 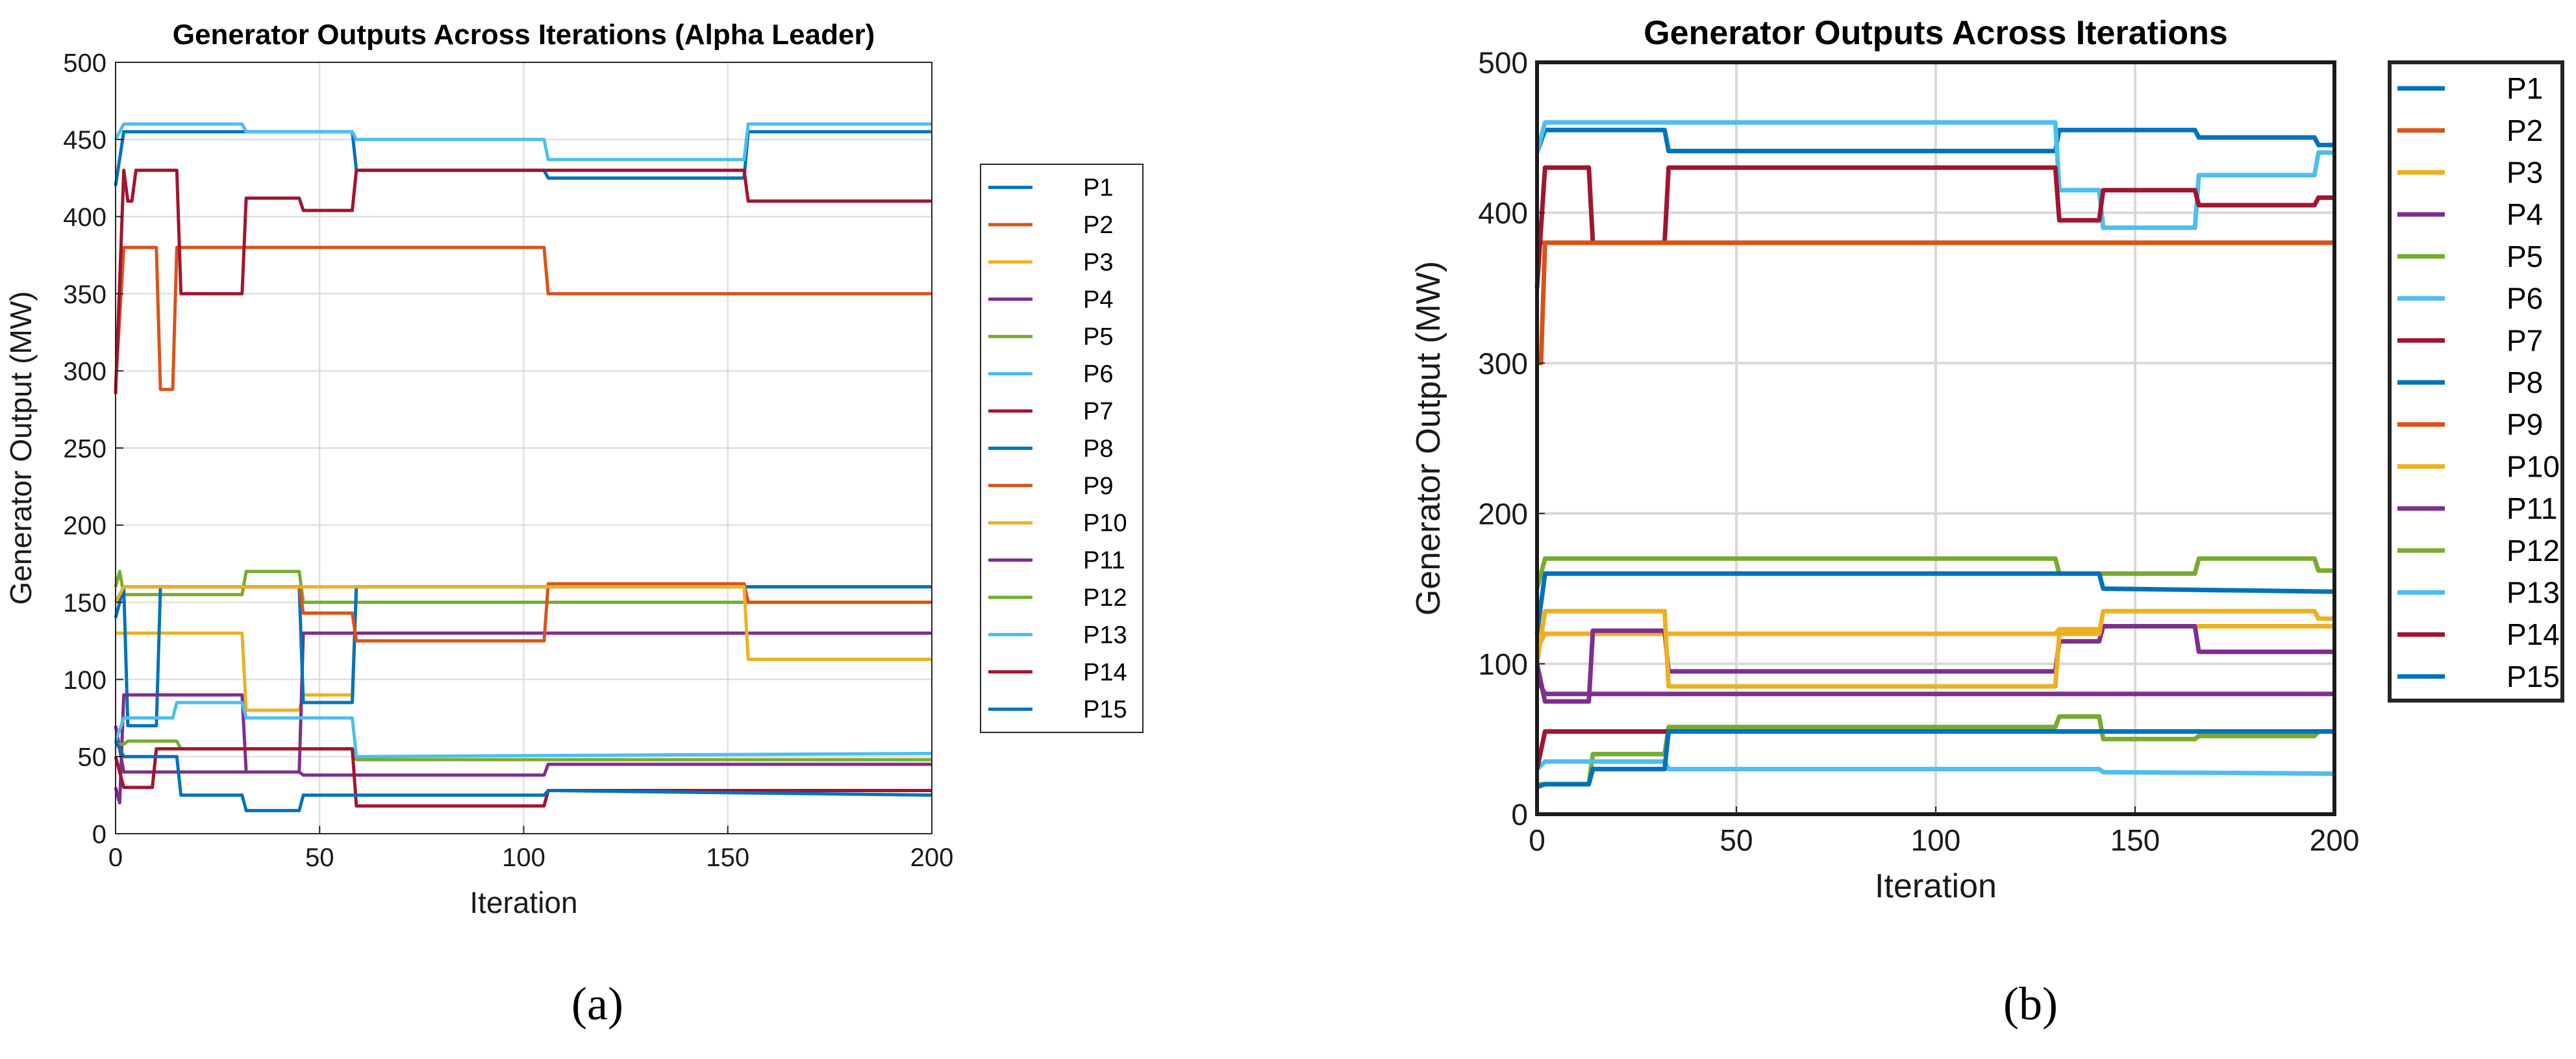 I want to click on series-line-p8, so click(x=1934, y=602).